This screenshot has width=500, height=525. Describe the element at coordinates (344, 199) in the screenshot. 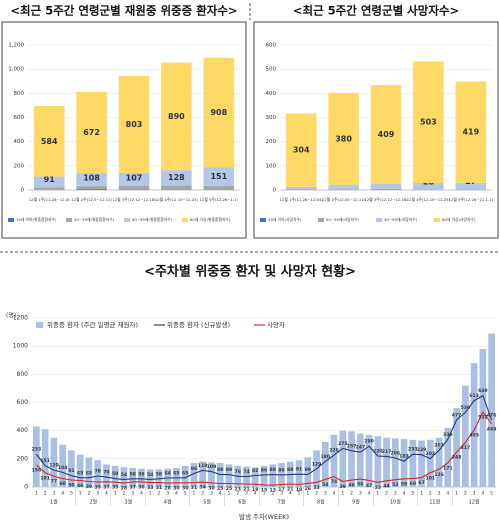

I see `x-tick-label: 12월 2주(12.05~12.11)` at that location.